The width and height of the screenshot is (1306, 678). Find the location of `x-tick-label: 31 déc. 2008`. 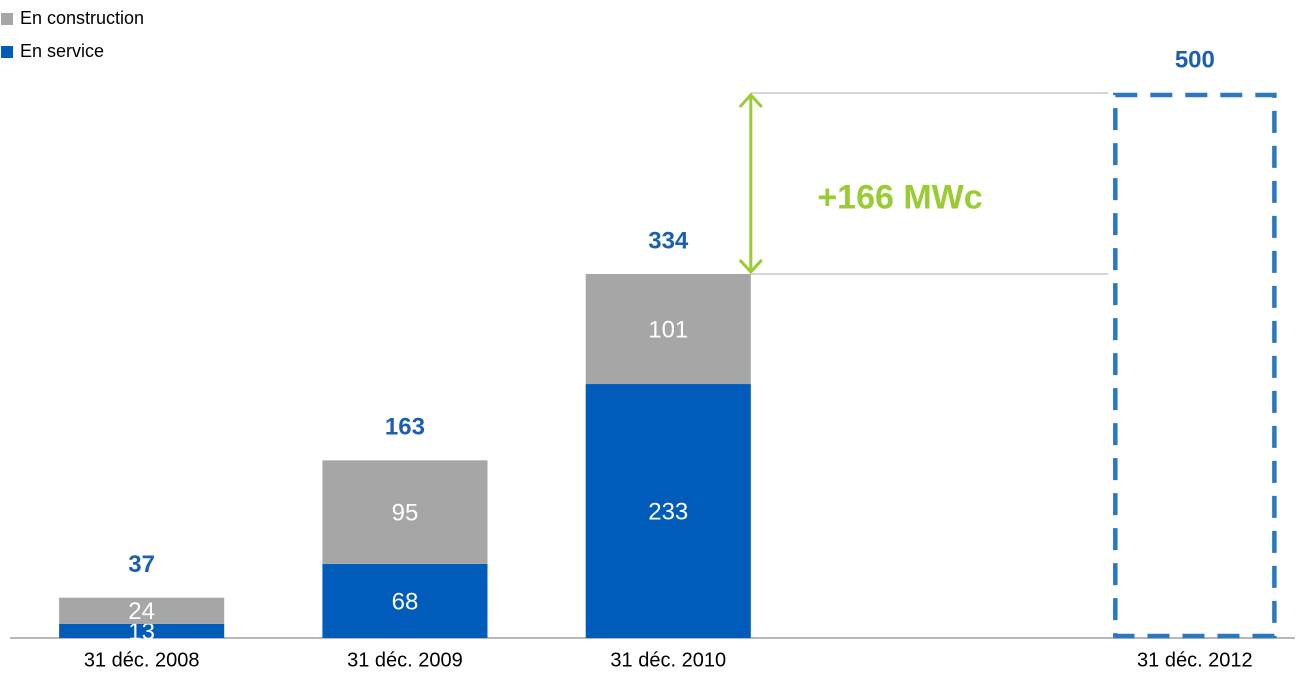

x-tick-label: 31 déc. 2008 is located at coordinates (142, 660).